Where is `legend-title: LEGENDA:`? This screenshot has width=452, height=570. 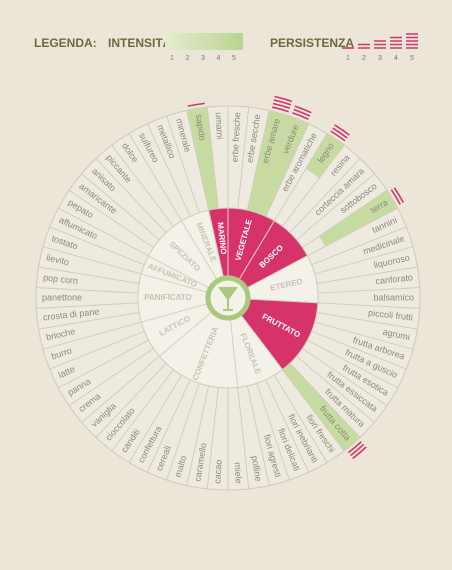
legend-title: LEGENDA: is located at coordinates (65, 43).